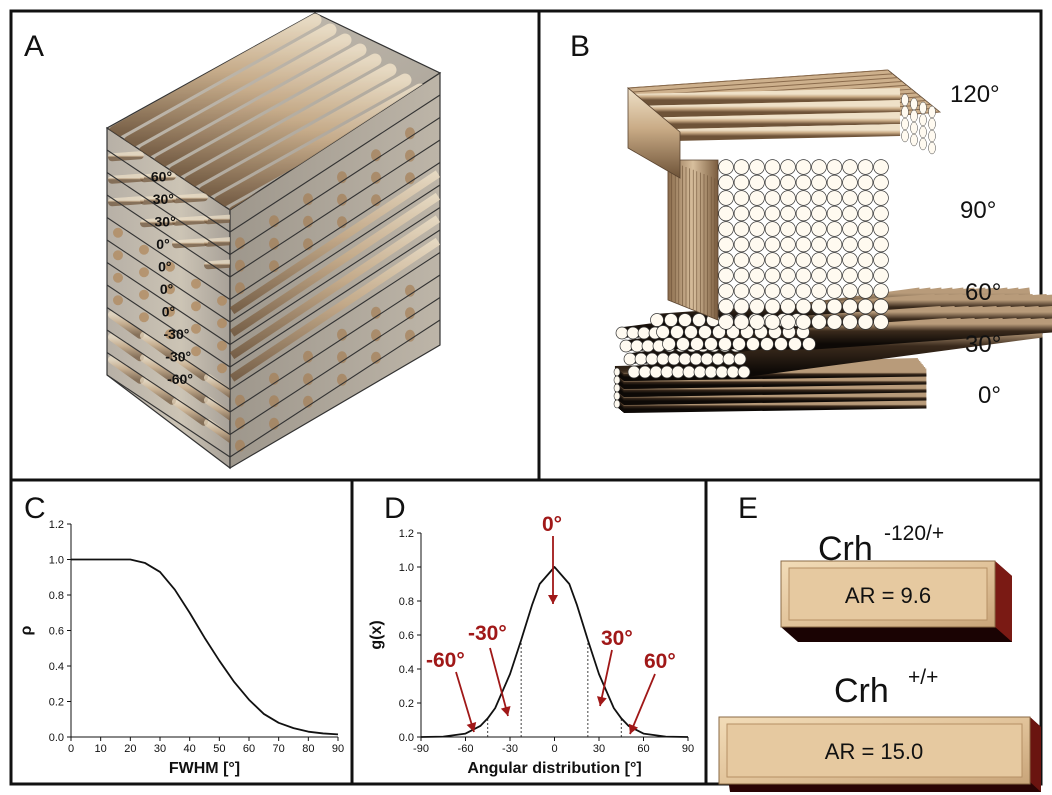 This screenshot has width=1052, height=795. Describe the element at coordinates (580, 46) in the screenshot. I see `panel-label-b: B` at that location.